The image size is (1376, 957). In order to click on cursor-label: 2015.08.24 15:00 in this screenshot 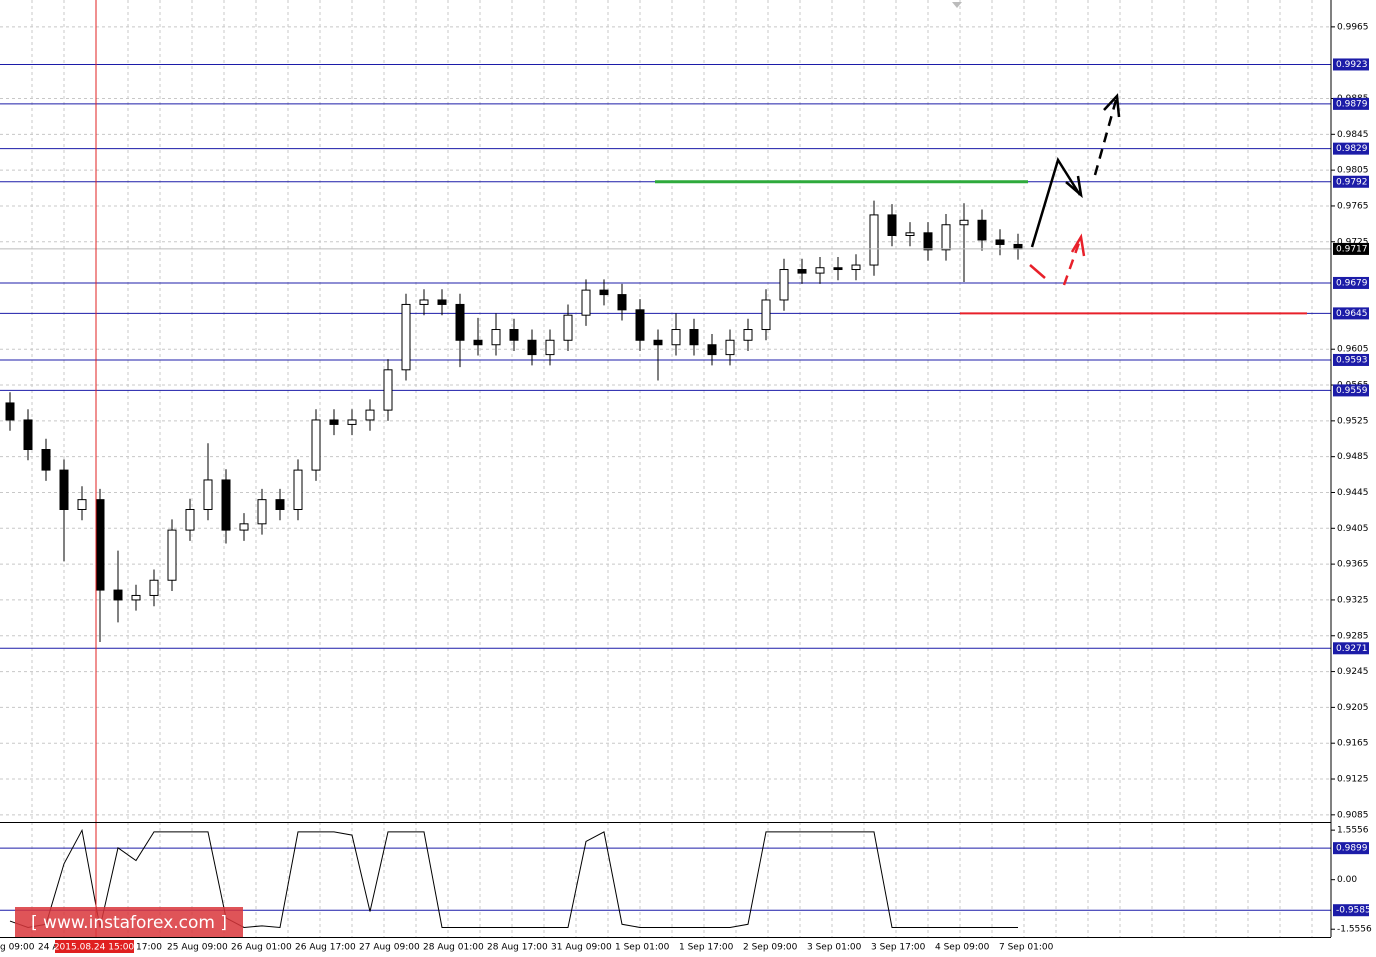, I will do `click(94, 948)`.